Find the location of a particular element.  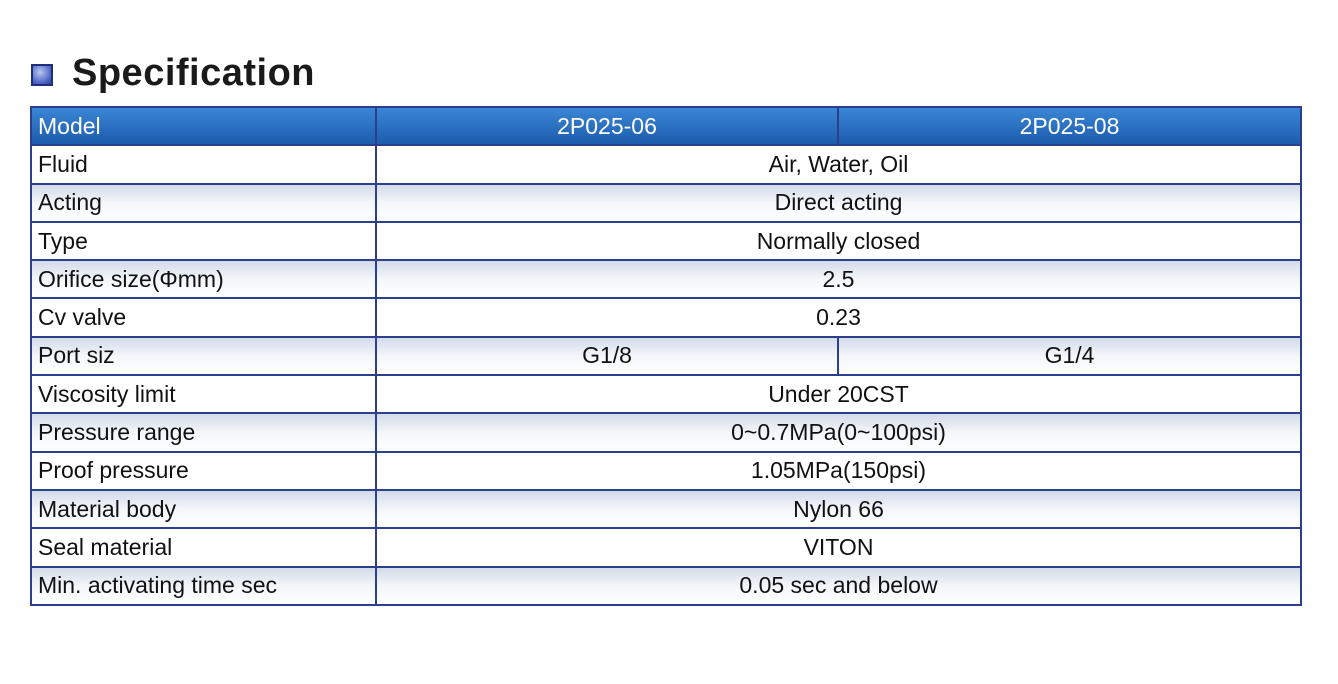

cell-value: 0.23 is located at coordinates (838, 317).